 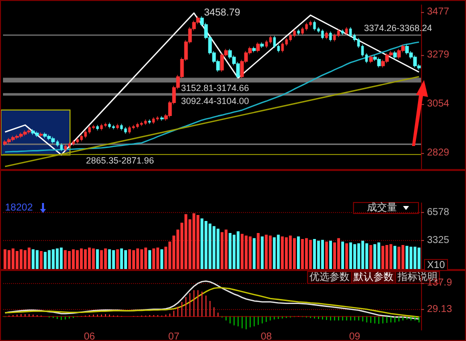 I want to click on annotation: 优选参数, so click(x=330, y=277).